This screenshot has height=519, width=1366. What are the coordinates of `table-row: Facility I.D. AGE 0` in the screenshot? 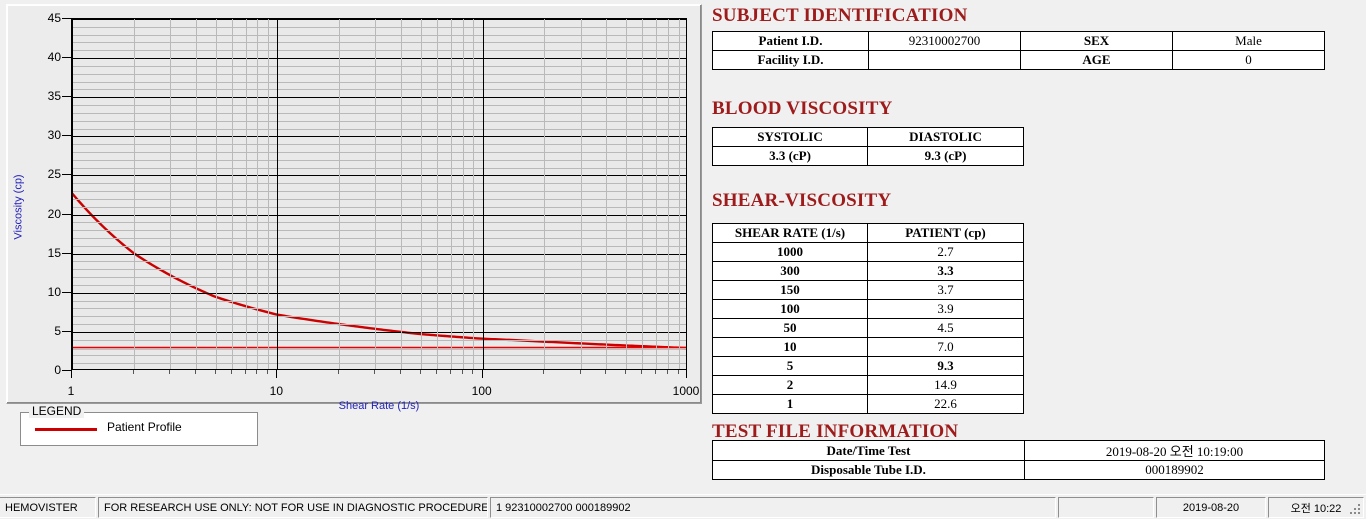 It's located at (1018, 60).